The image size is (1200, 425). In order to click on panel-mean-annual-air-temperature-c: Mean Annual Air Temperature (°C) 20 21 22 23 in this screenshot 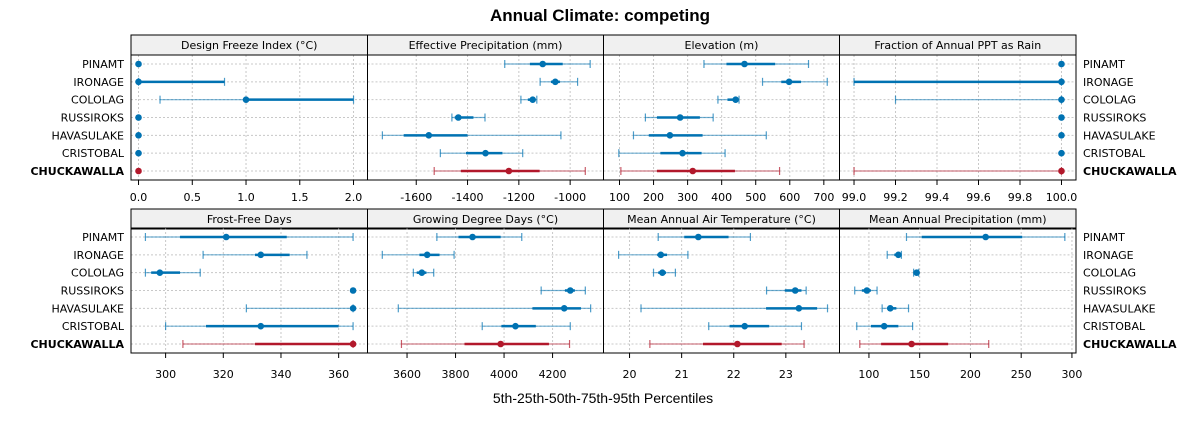, I will do `click(721, 294)`.